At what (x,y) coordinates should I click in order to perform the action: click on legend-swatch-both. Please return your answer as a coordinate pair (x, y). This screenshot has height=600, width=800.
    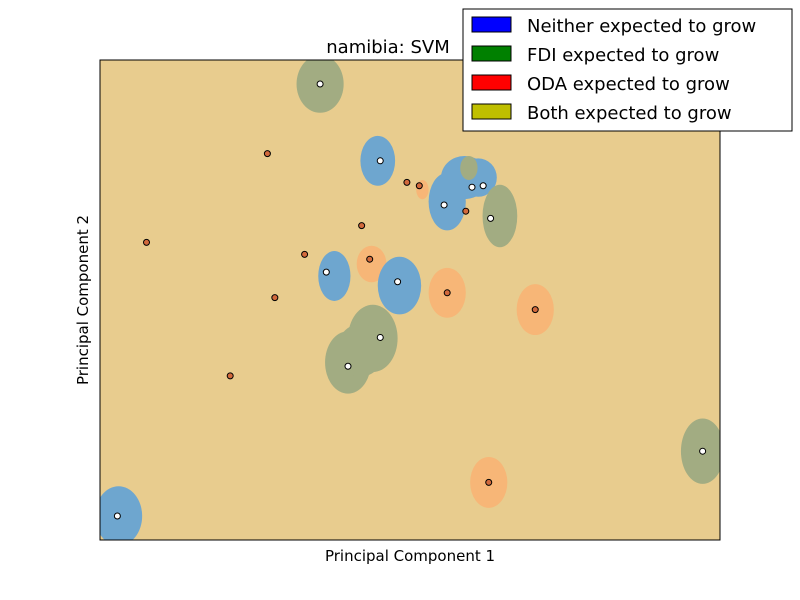
    Looking at the image, I should click on (491, 111).